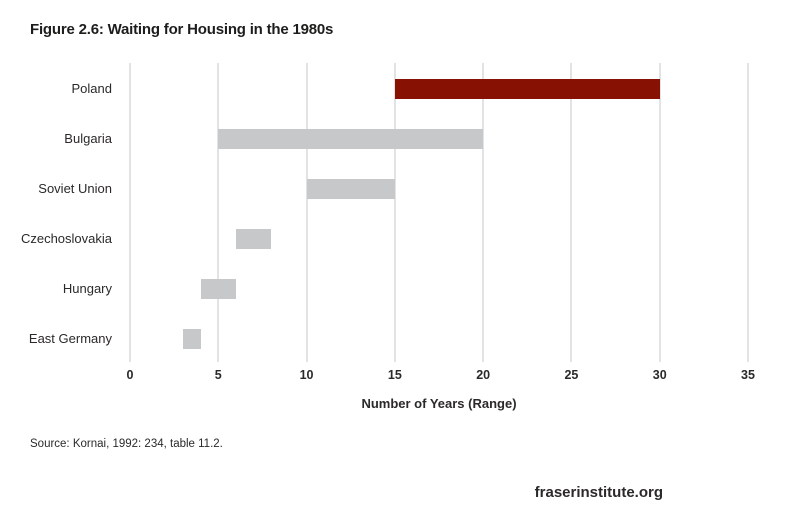 The image size is (790, 520). What do you see at coordinates (75, 188) in the screenshot?
I see `category-label-soviet-union: Soviet Union` at bounding box center [75, 188].